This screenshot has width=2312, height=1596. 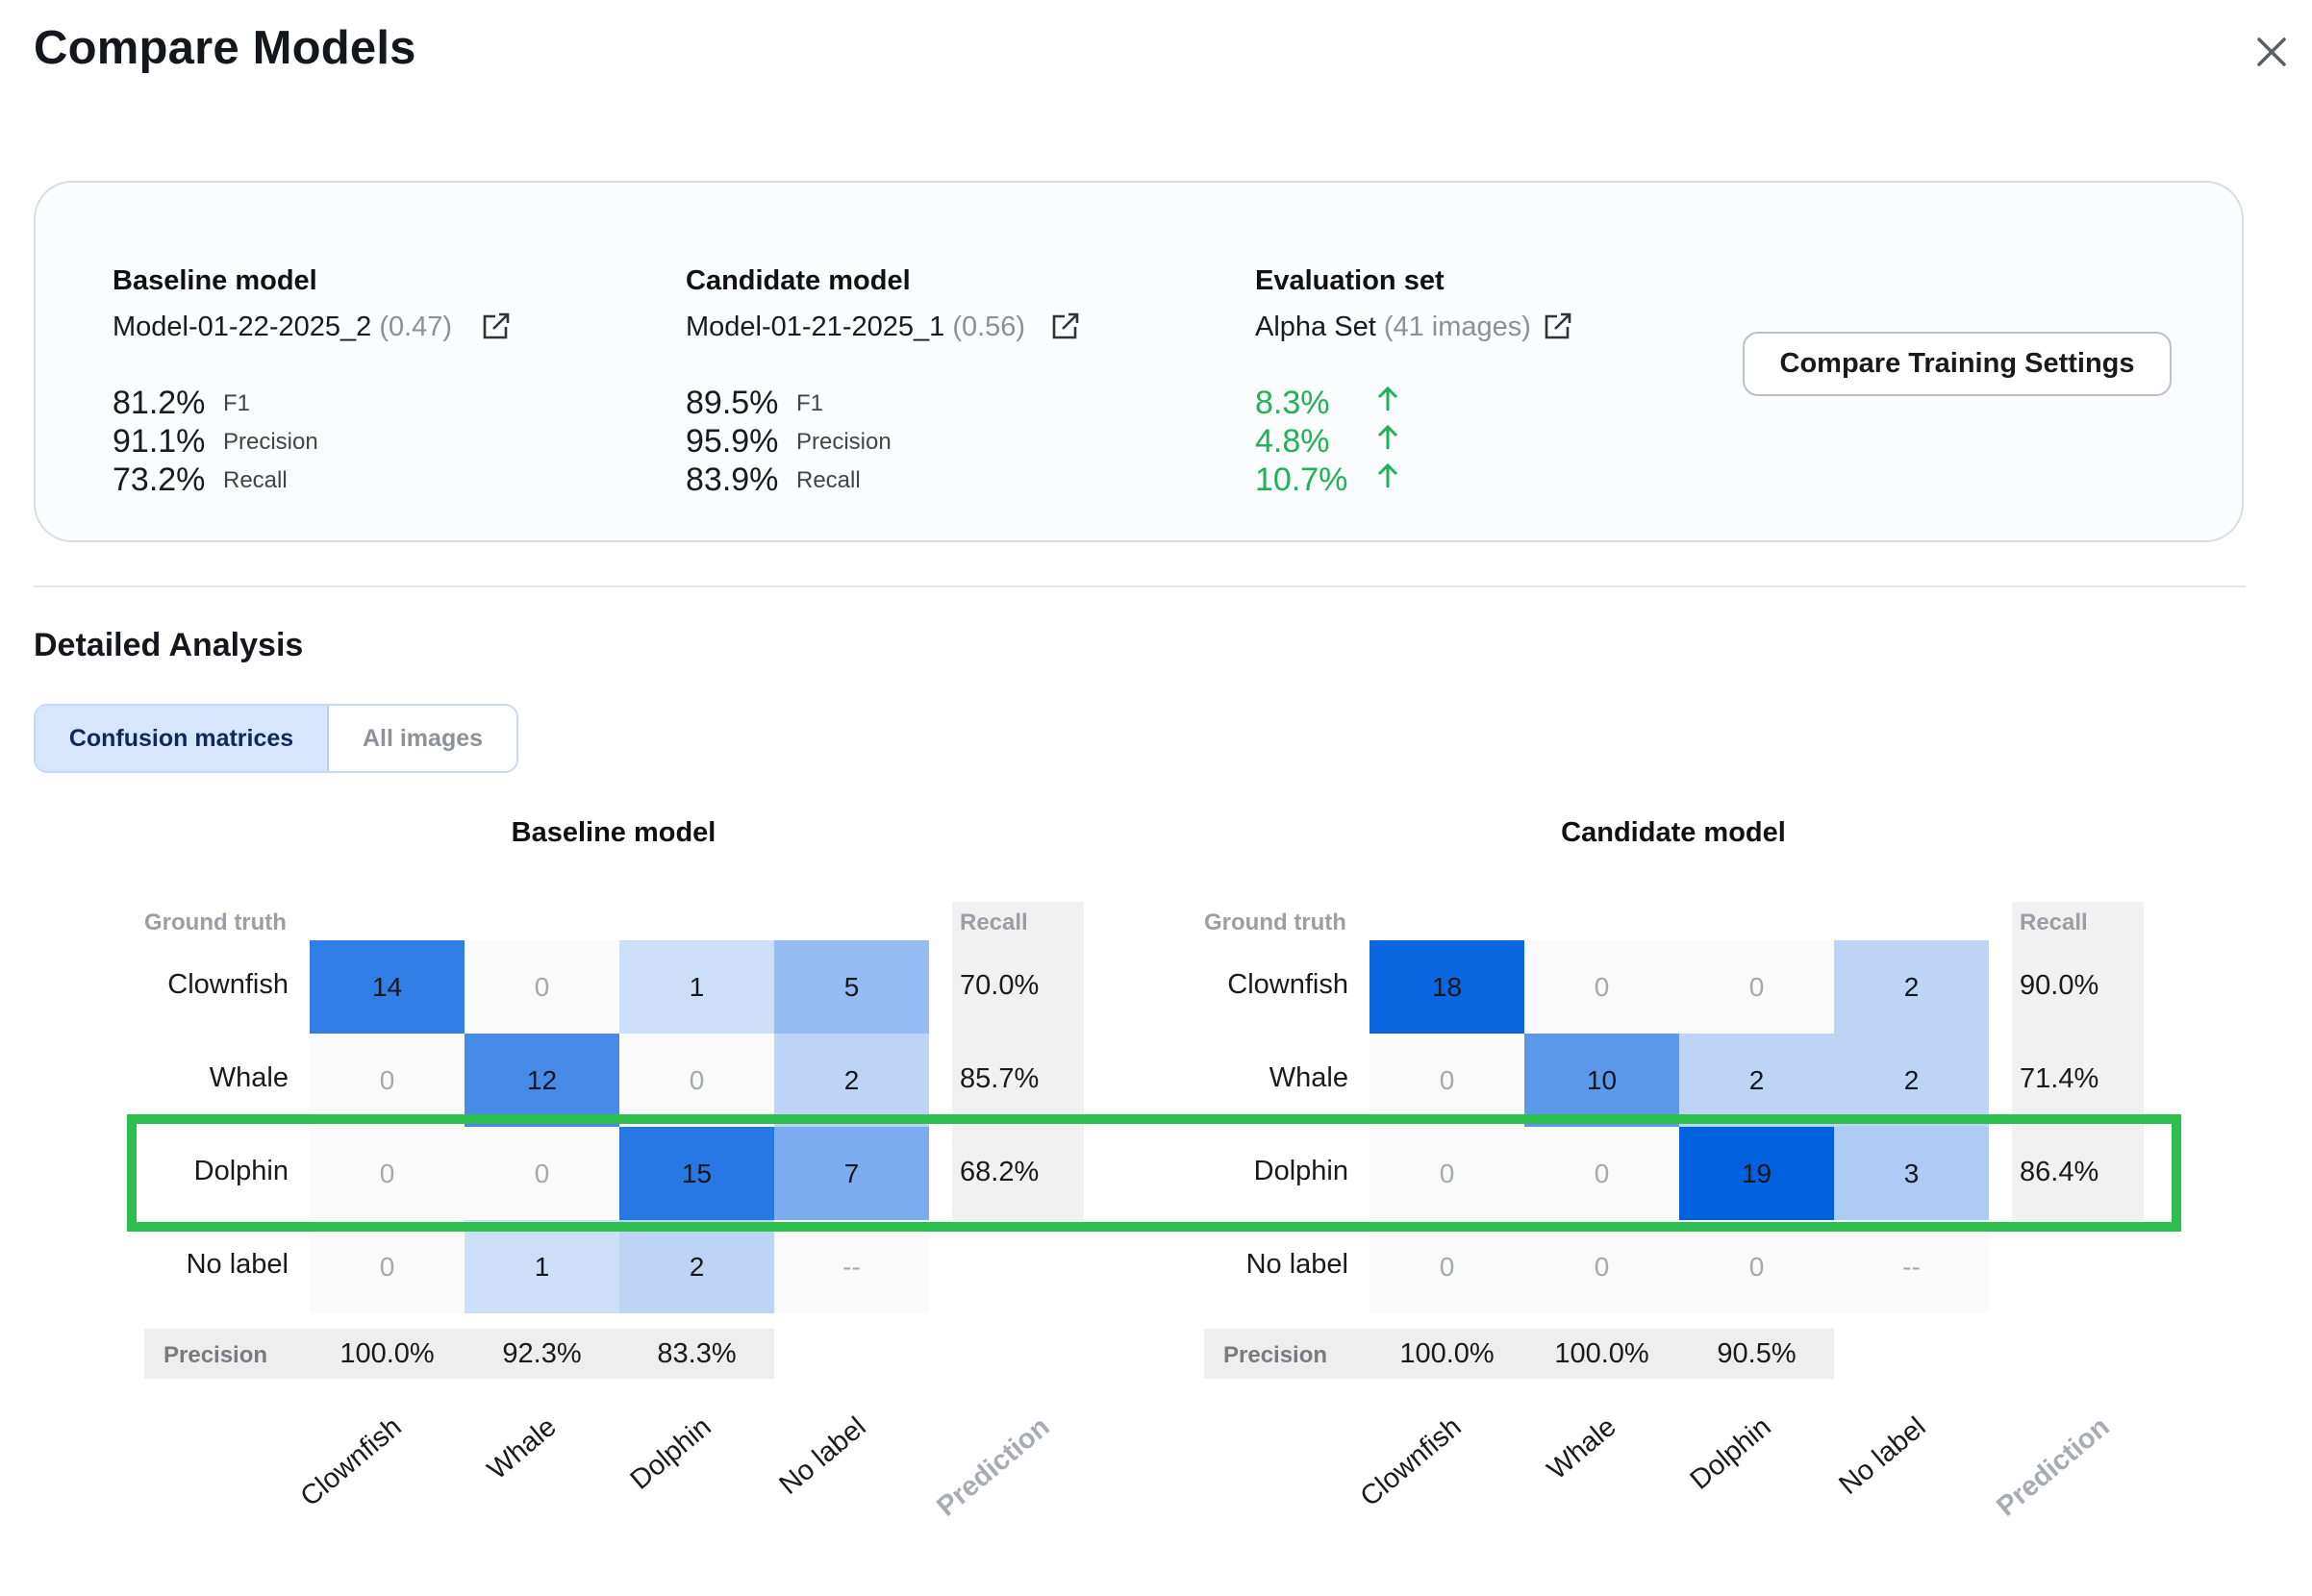 What do you see at coordinates (613, 832) in the screenshot?
I see `baseline-matrix-title: Baseline model` at bounding box center [613, 832].